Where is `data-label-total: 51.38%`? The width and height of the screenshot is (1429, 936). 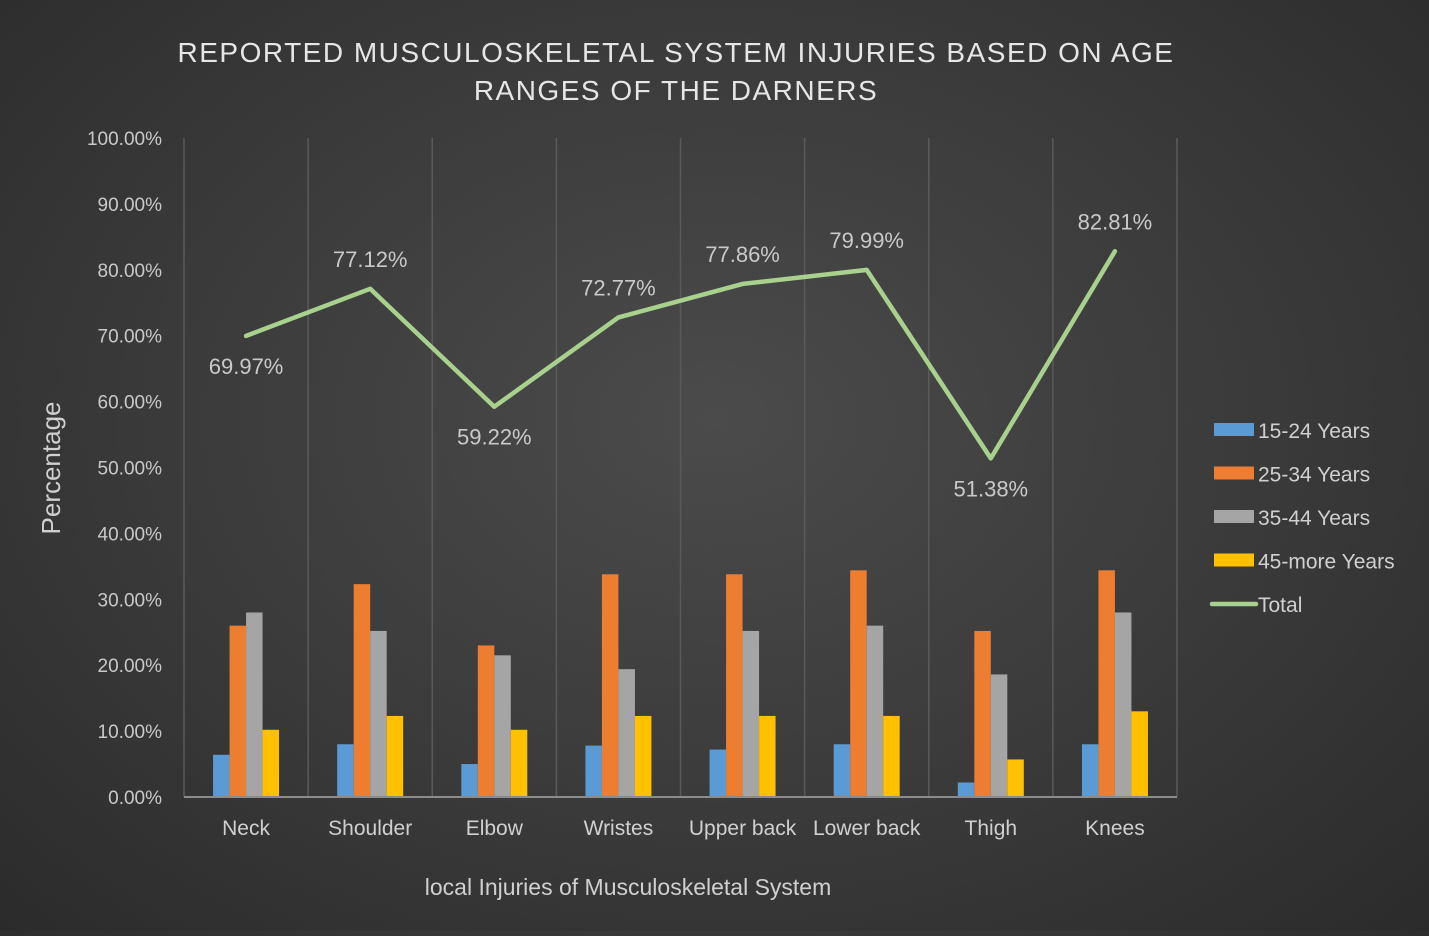
data-label-total: 51.38% is located at coordinates (991, 488).